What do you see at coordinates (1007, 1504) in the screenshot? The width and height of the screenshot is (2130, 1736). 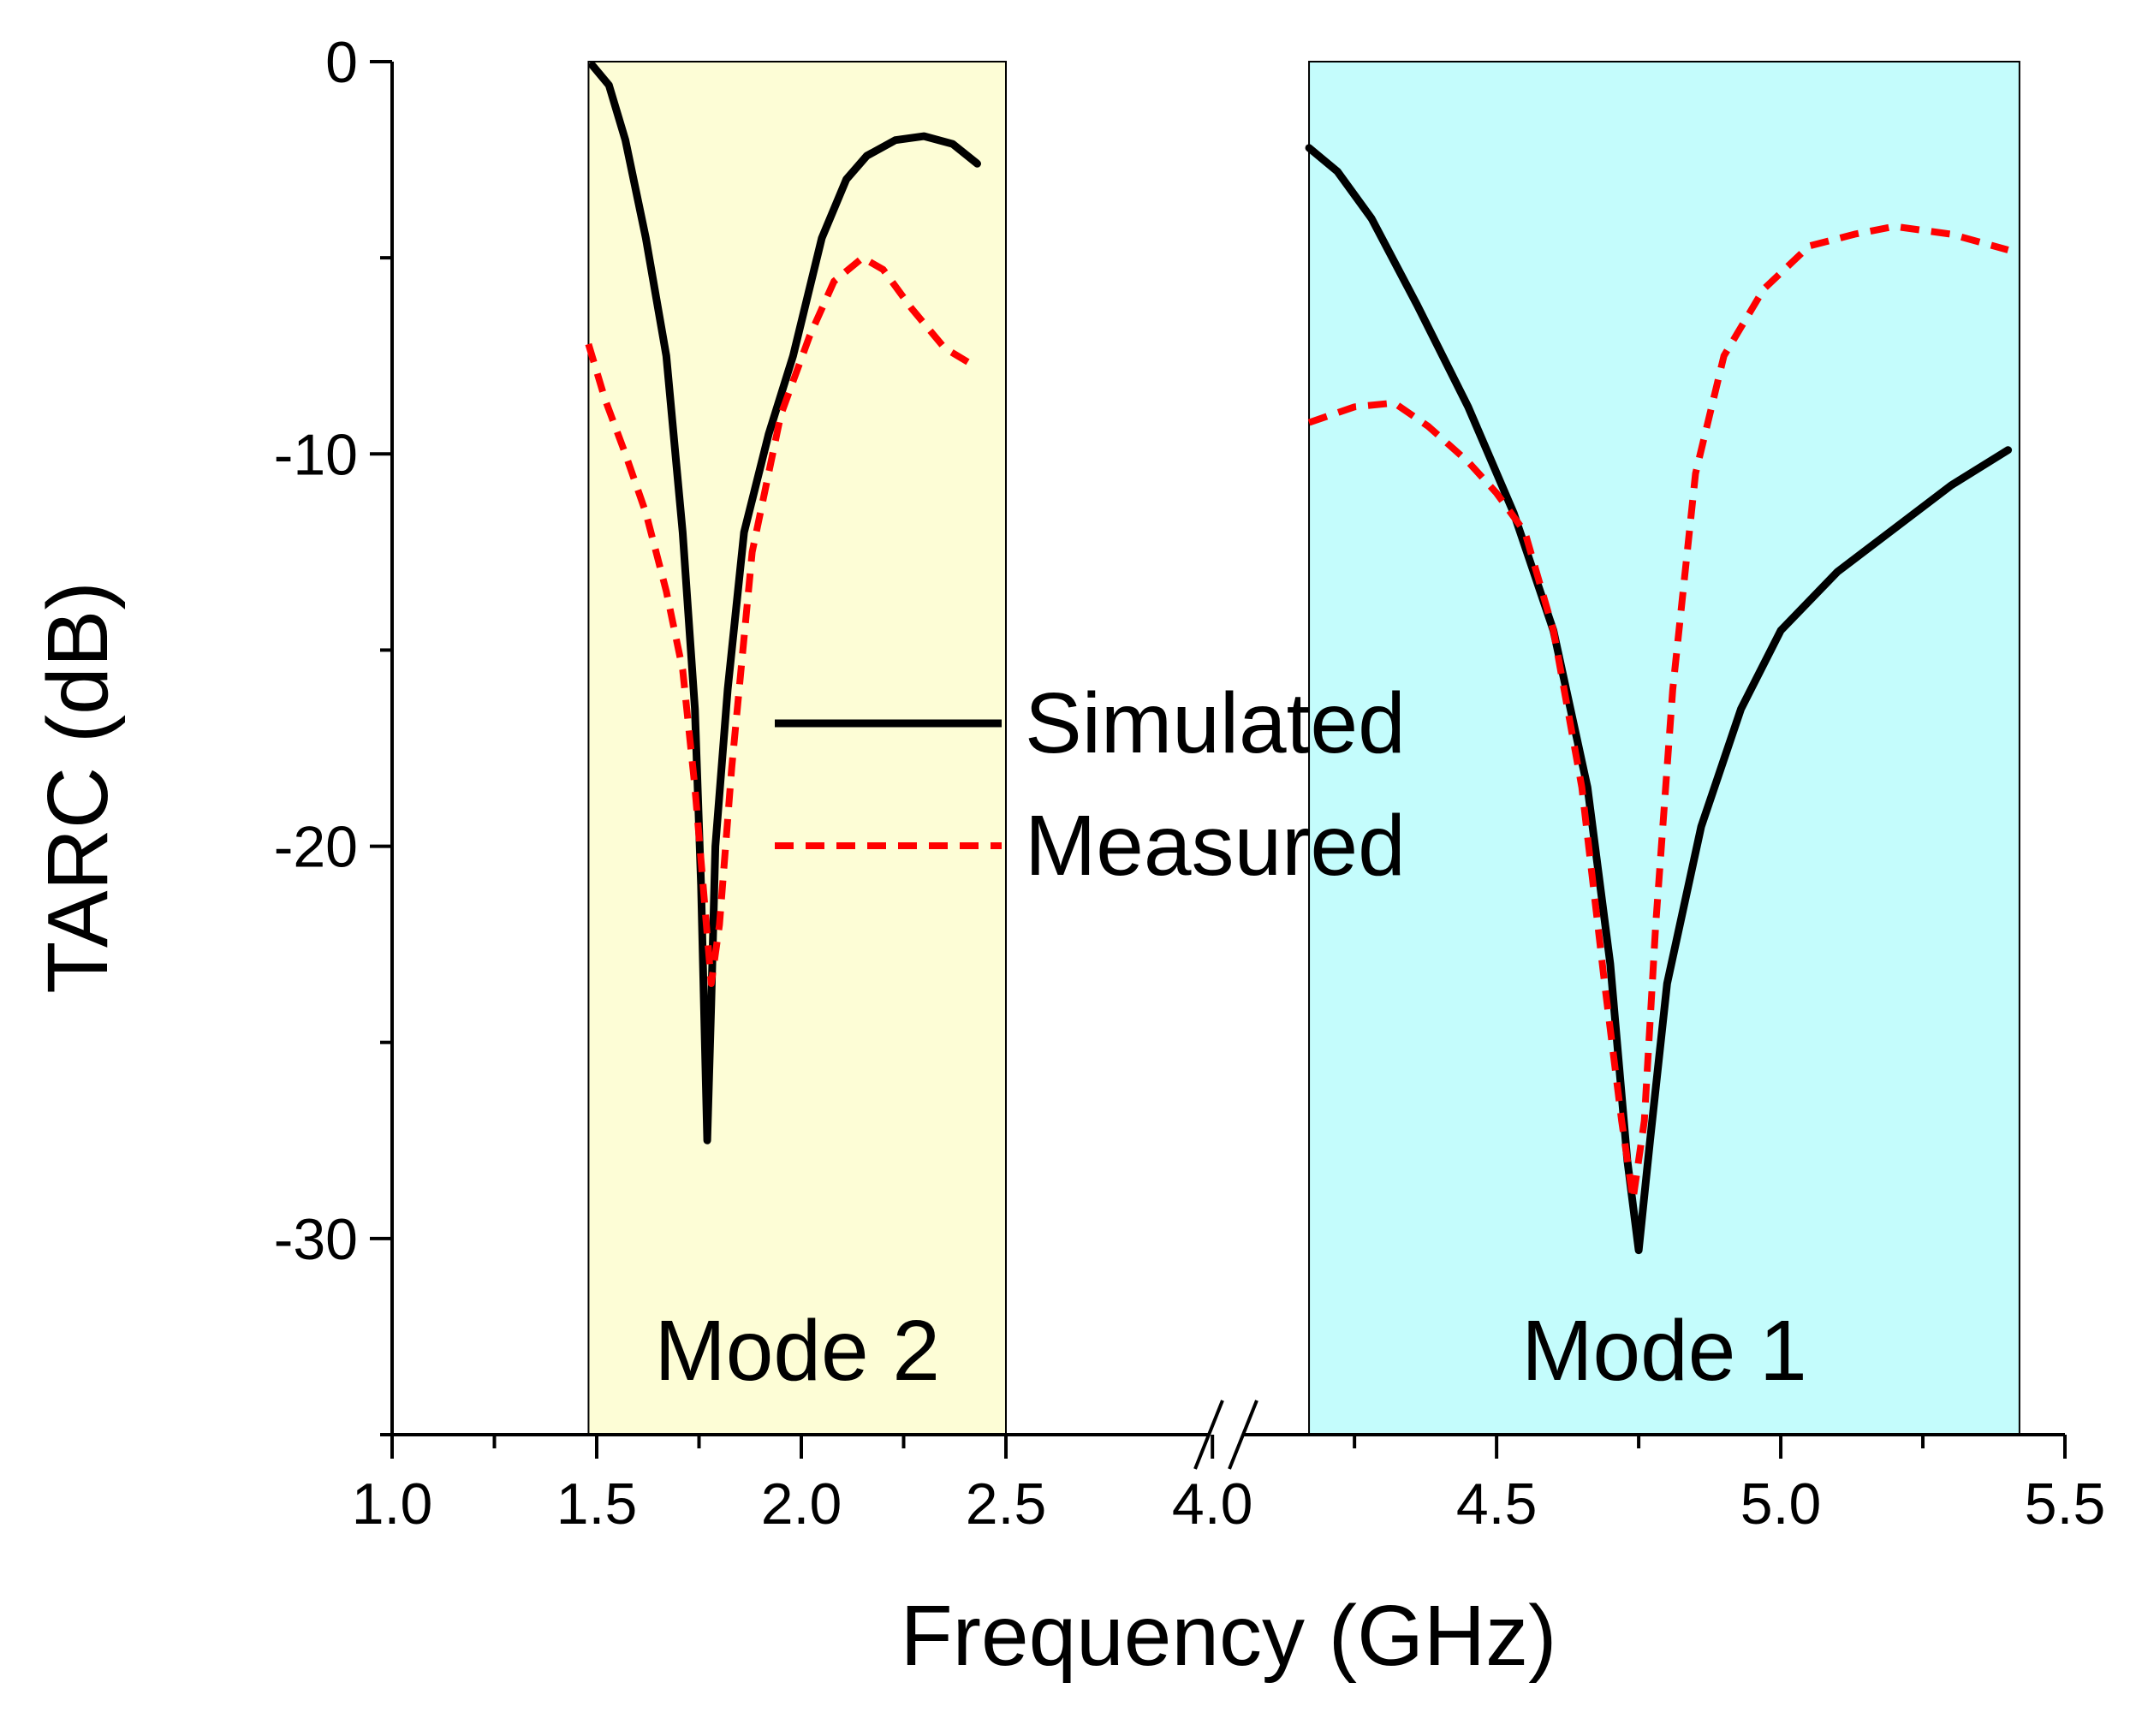 I see `x-tick-label: 2.5` at bounding box center [1007, 1504].